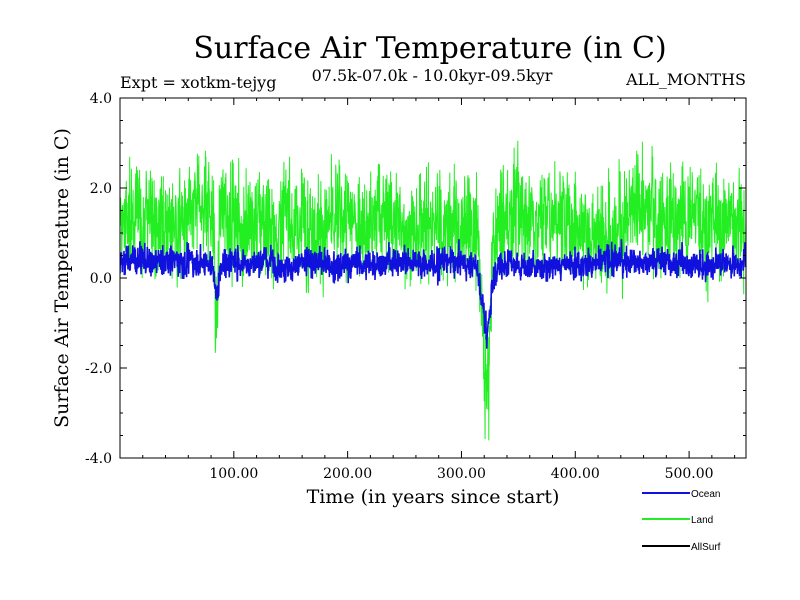 The image size is (800, 600). Describe the element at coordinates (62, 278) in the screenshot. I see `y-axis-label: Surface Air Temperature (in C)` at that location.